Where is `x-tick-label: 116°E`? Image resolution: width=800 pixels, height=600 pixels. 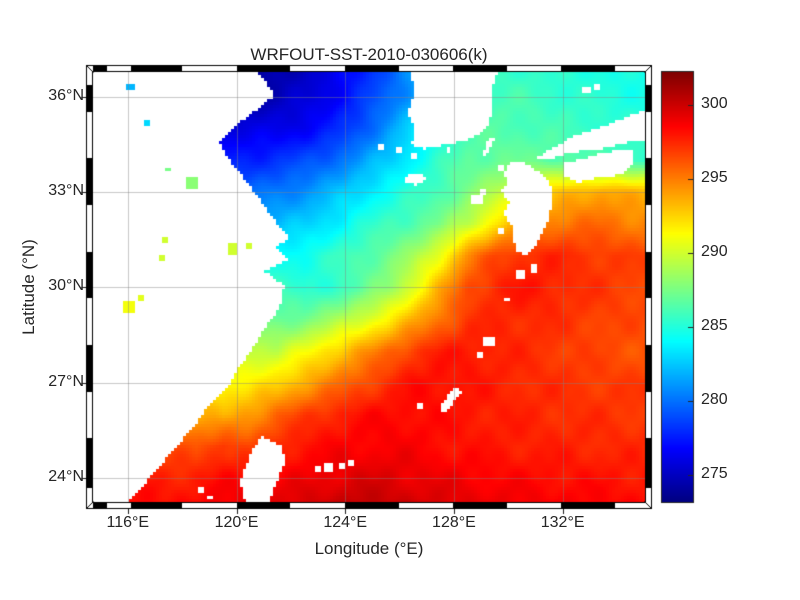 x-tick-label: 116°E is located at coordinates (128, 522).